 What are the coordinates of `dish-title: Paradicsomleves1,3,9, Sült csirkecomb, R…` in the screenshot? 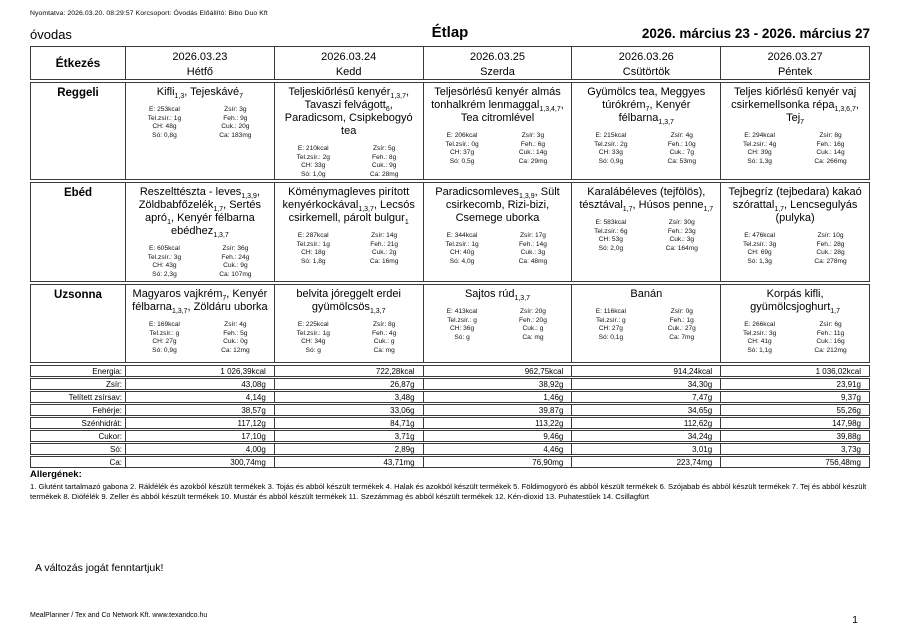 It's located at (497, 205).